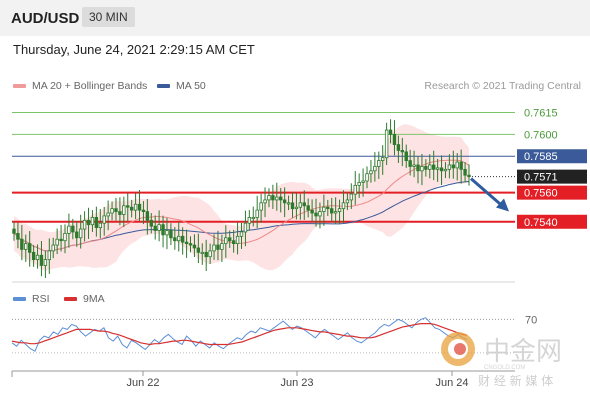 Image resolution: width=590 pixels, height=400 pixels. I want to click on watermark-logo-text: 中金网, so click(523, 352).